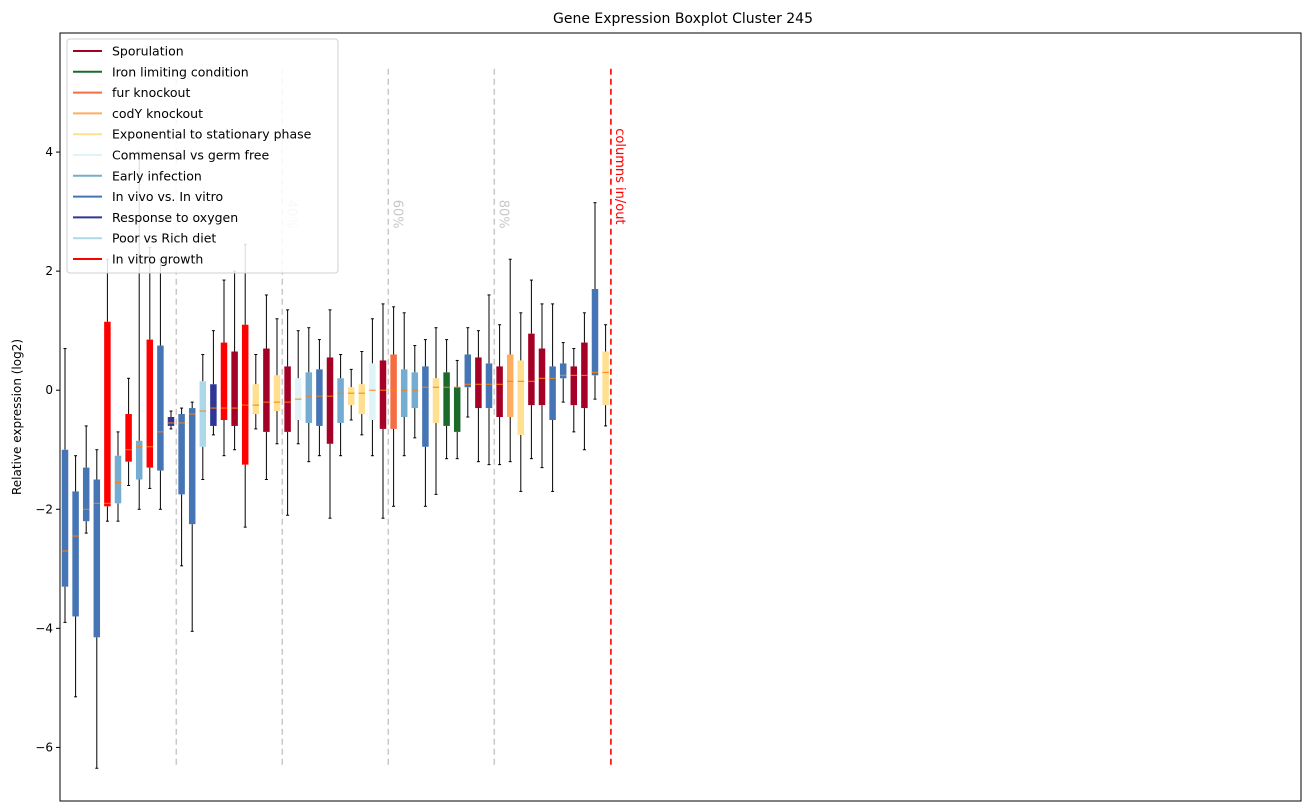 The width and height of the screenshot is (1309, 812). What do you see at coordinates (44, 747) in the screenshot?
I see `y-tick-label: −6` at bounding box center [44, 747].